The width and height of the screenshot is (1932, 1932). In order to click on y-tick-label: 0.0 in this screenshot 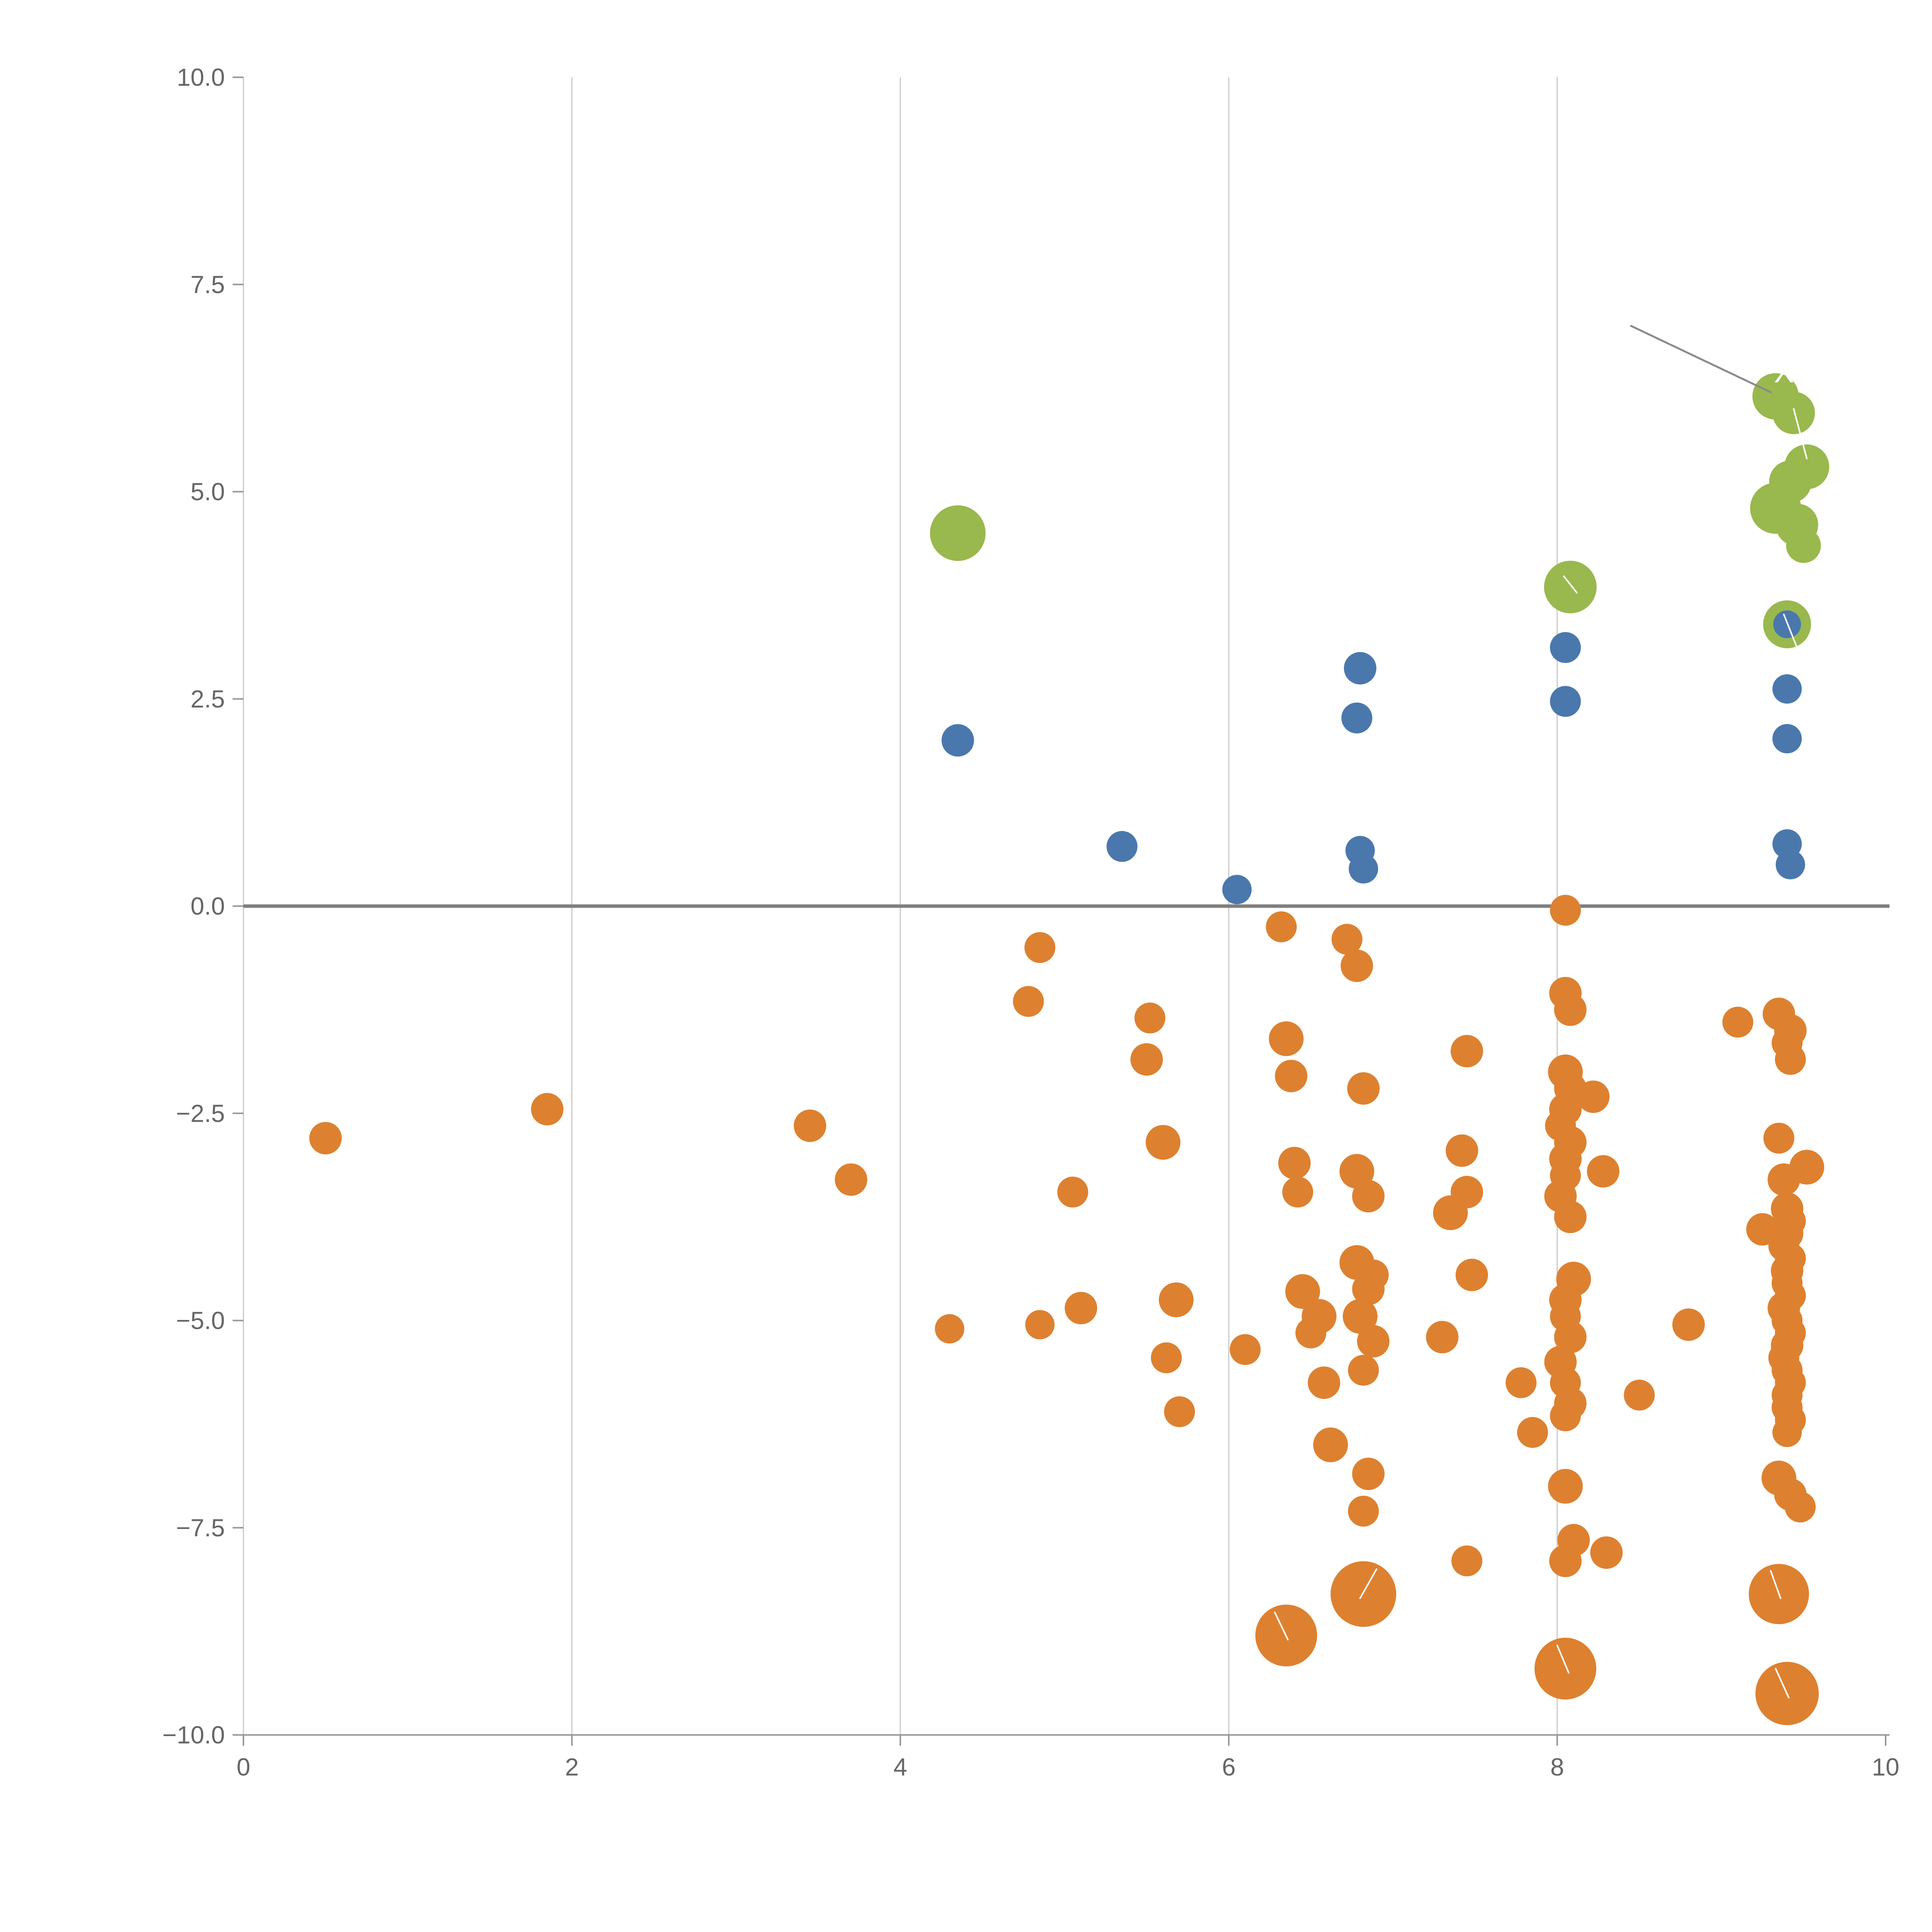, I will do `click(207, 906)`.